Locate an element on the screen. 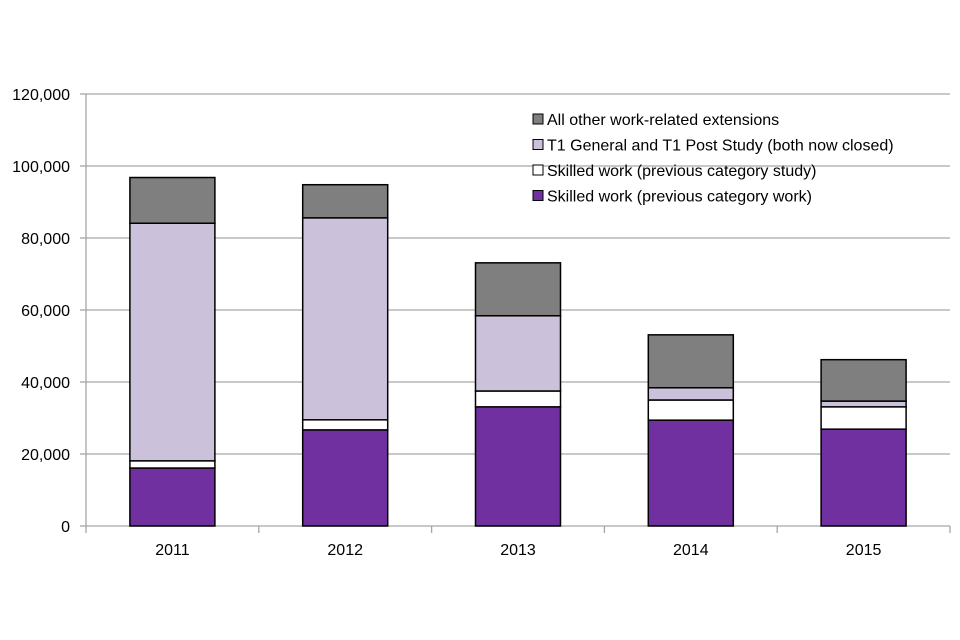  legend-label: All other work-related extensions is located at coordinates (663, 120).